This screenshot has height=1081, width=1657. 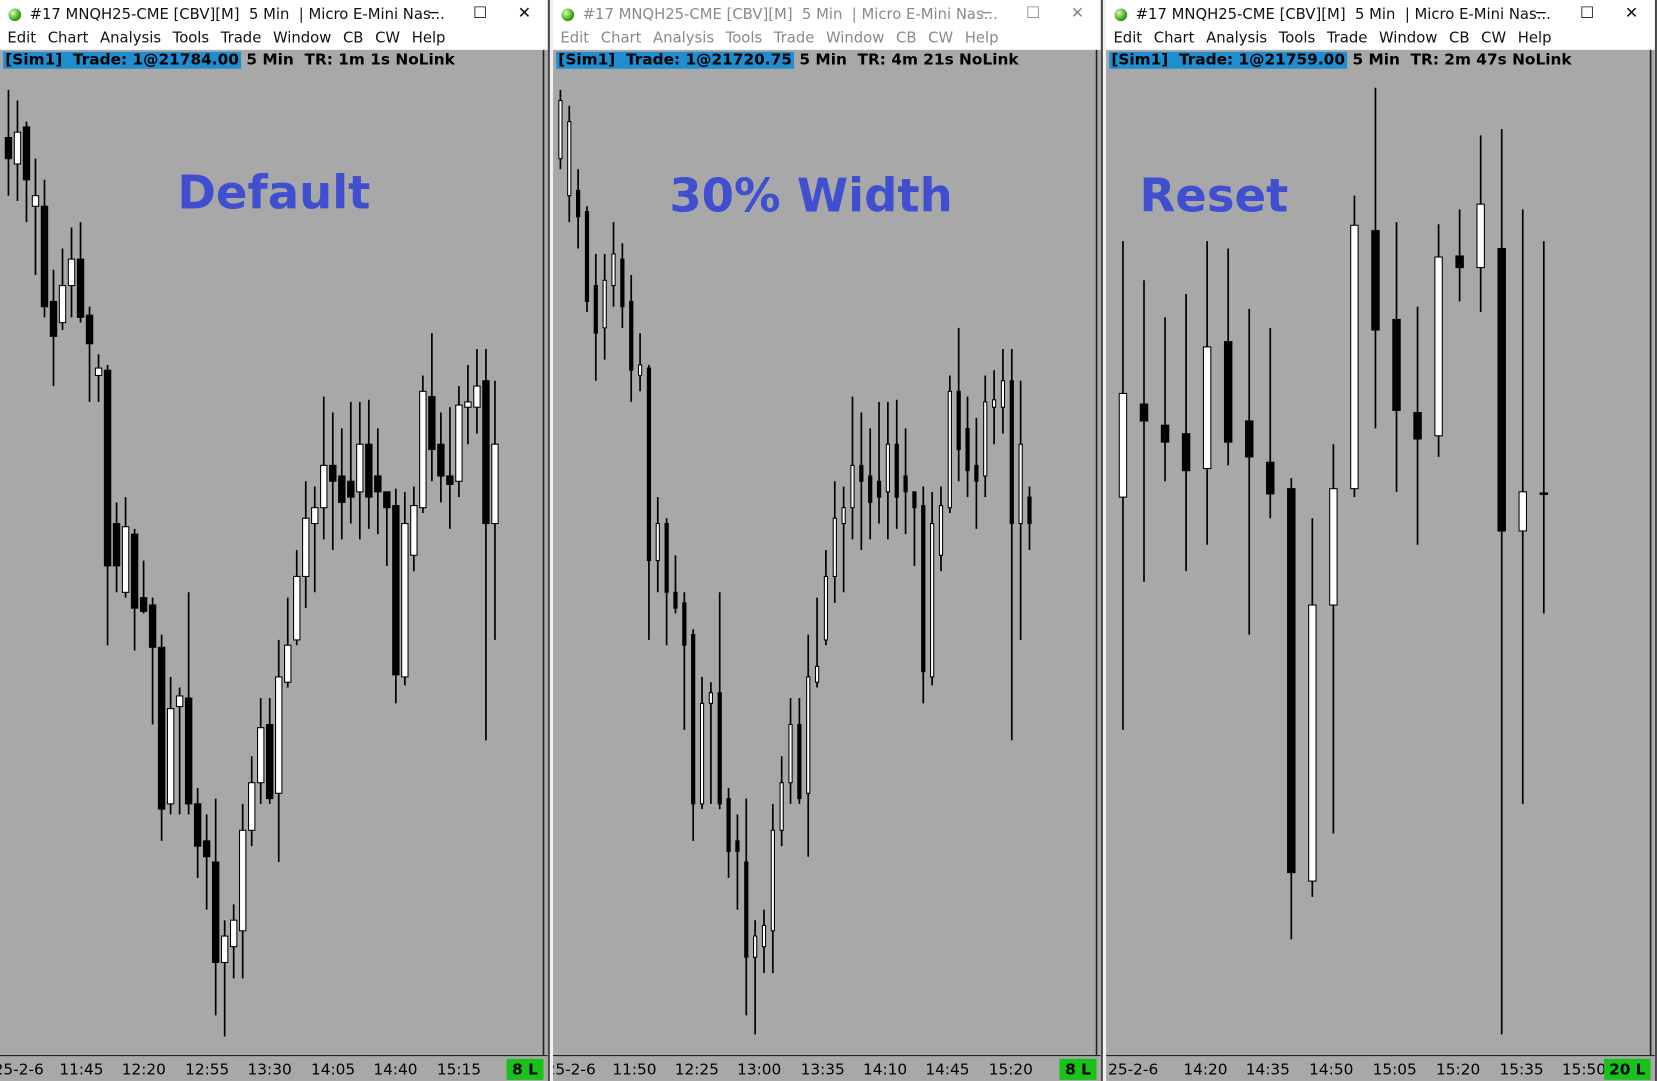 What do you see at coordinates (1078, 1069) in the screenshot?
I see `bar-count-badge` at bounding box center [1078, 1069].